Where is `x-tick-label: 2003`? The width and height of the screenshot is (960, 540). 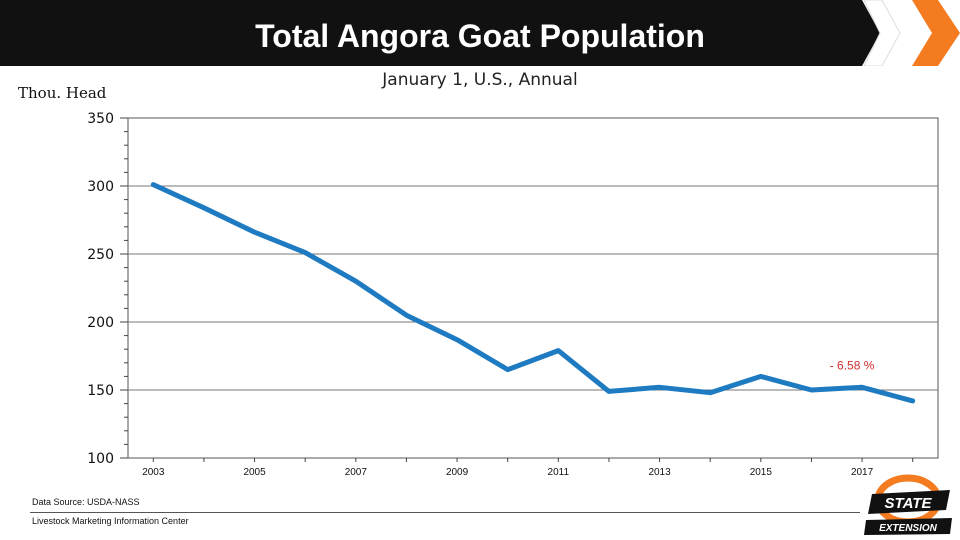 x-tick-label: 2003 is located at coordinates (153, 472).